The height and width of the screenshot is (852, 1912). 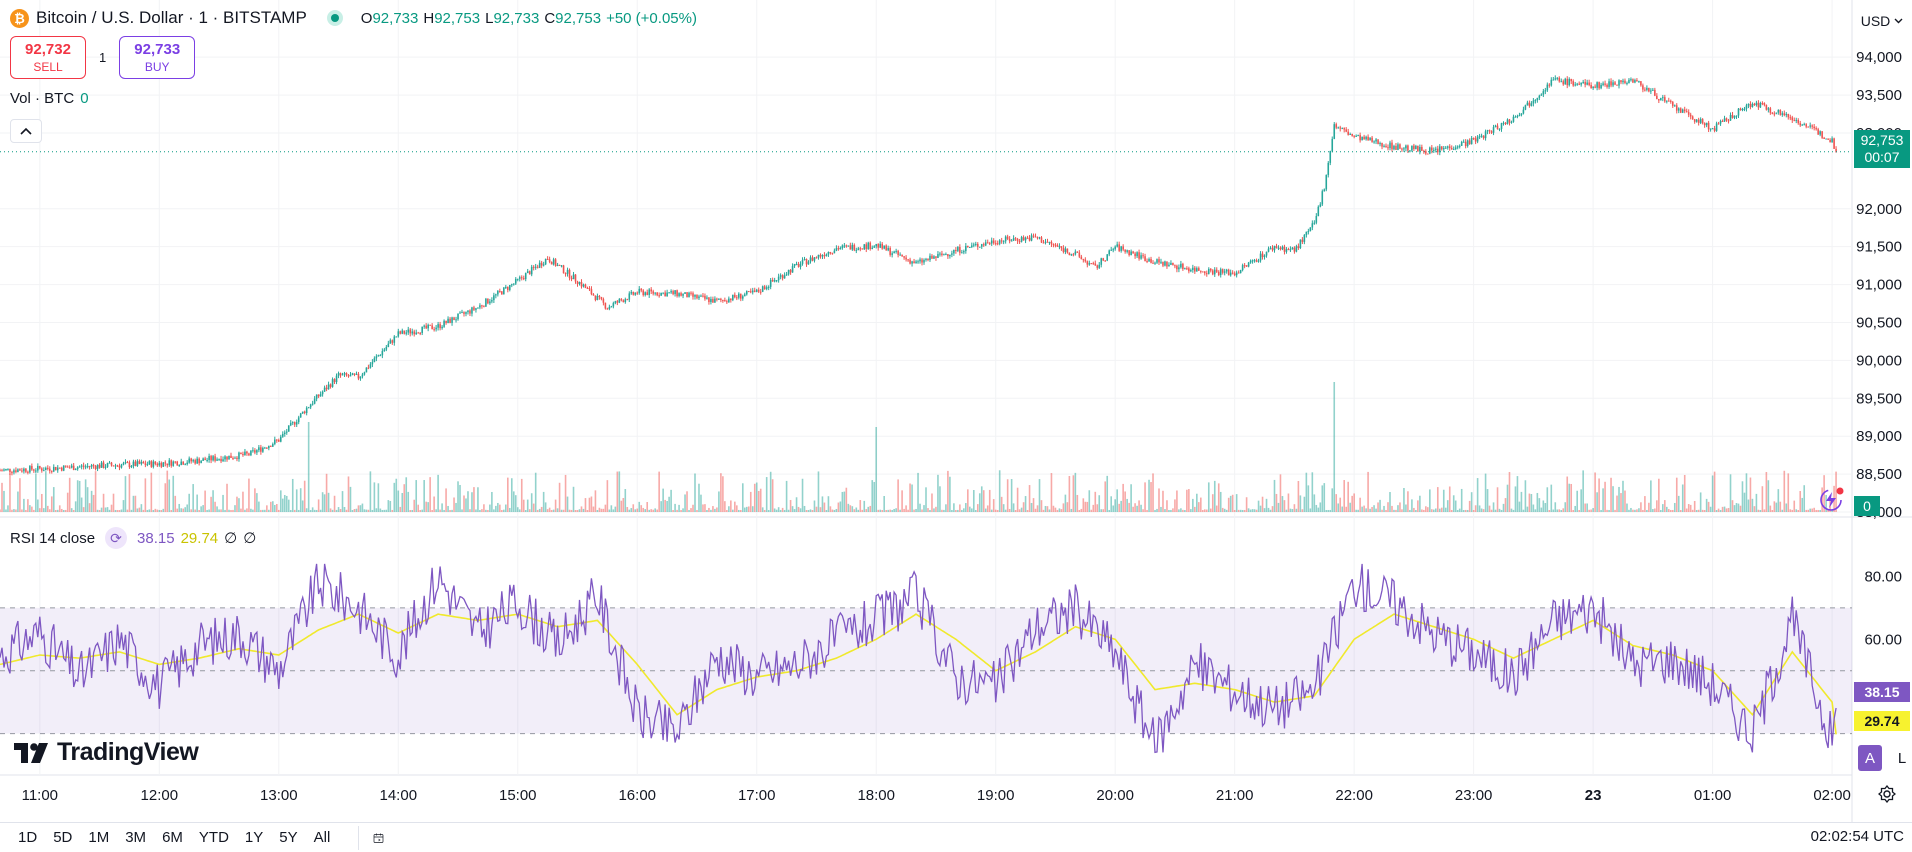 I want to click on rsi-legend: RSI 14 close ⟳ 38.15 29.74 ∅ ∅, so click(x=133, y=538).